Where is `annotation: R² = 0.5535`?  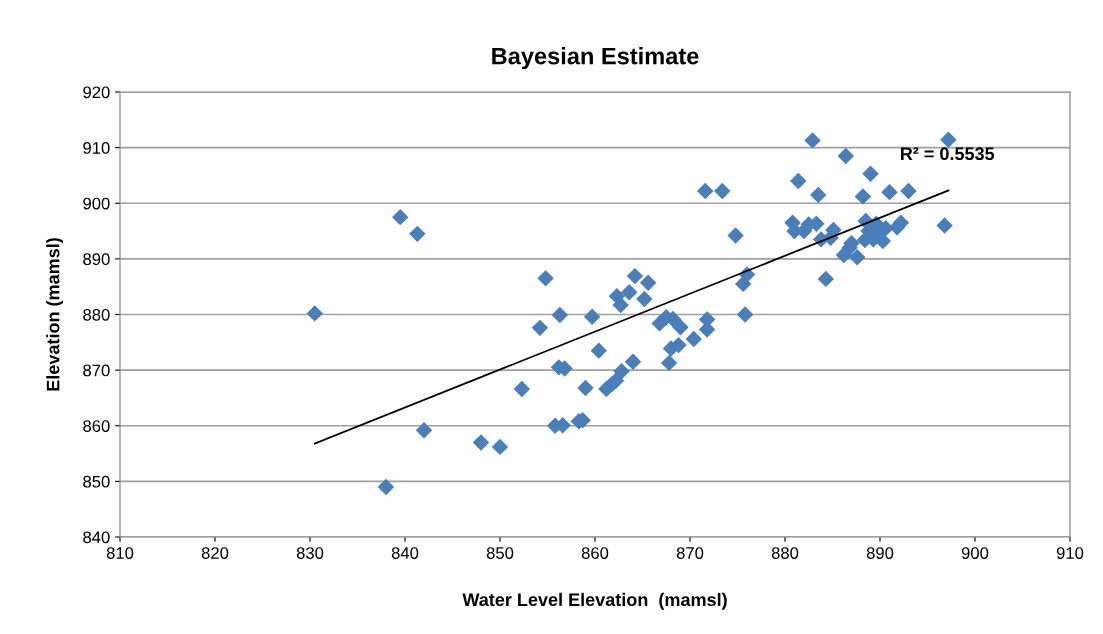
annotation: R² = 0.5535 is located at coordinates (948, 154).